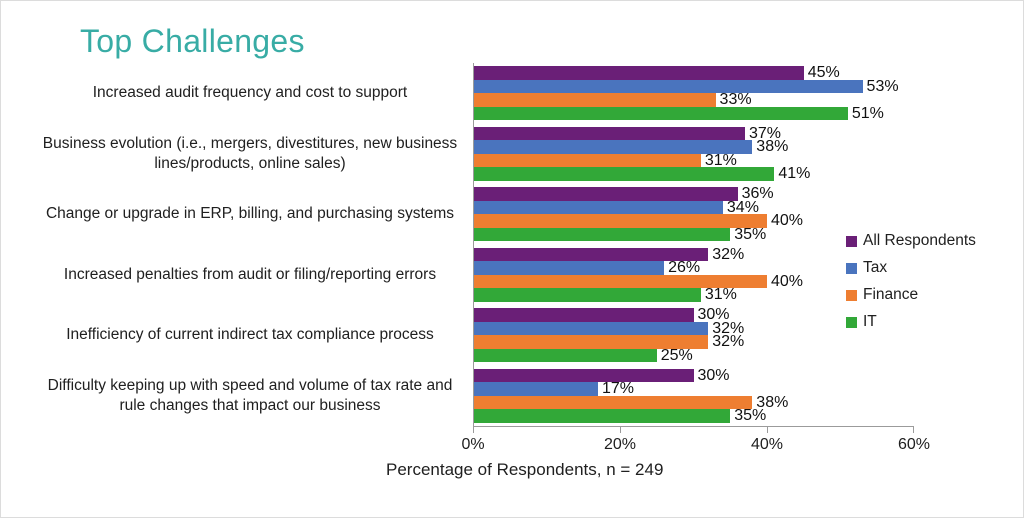  Describe the element at coordinates (192, 41) in the screenshot. I see `chart-title: Top Challenges` at that location.